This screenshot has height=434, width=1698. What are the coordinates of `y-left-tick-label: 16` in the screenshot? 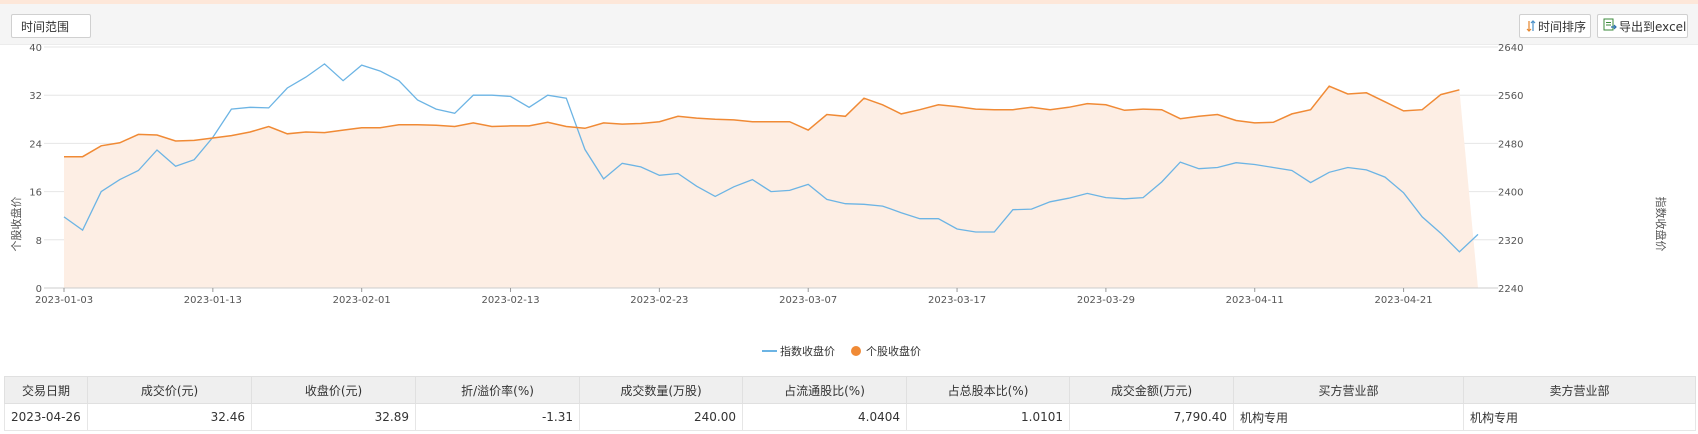 It's located at (35, 193).